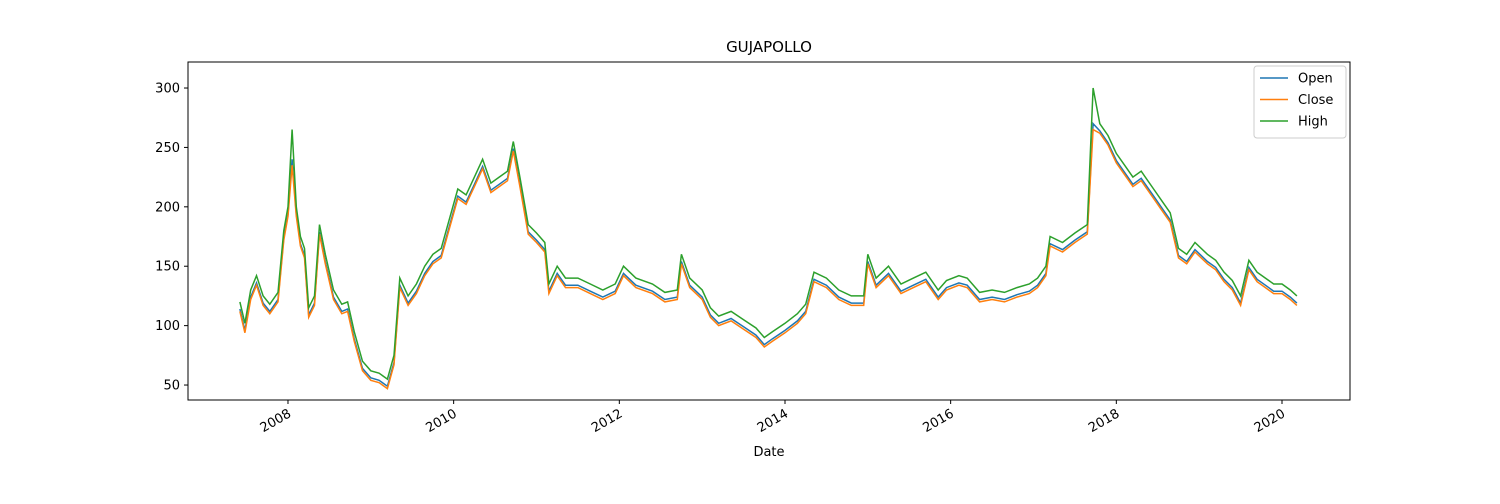 This screenshot has width=1500, height=504. Describe the element at coordinates (167, 326) in the screenshot. I see `y-tick-label: 100` at that location.